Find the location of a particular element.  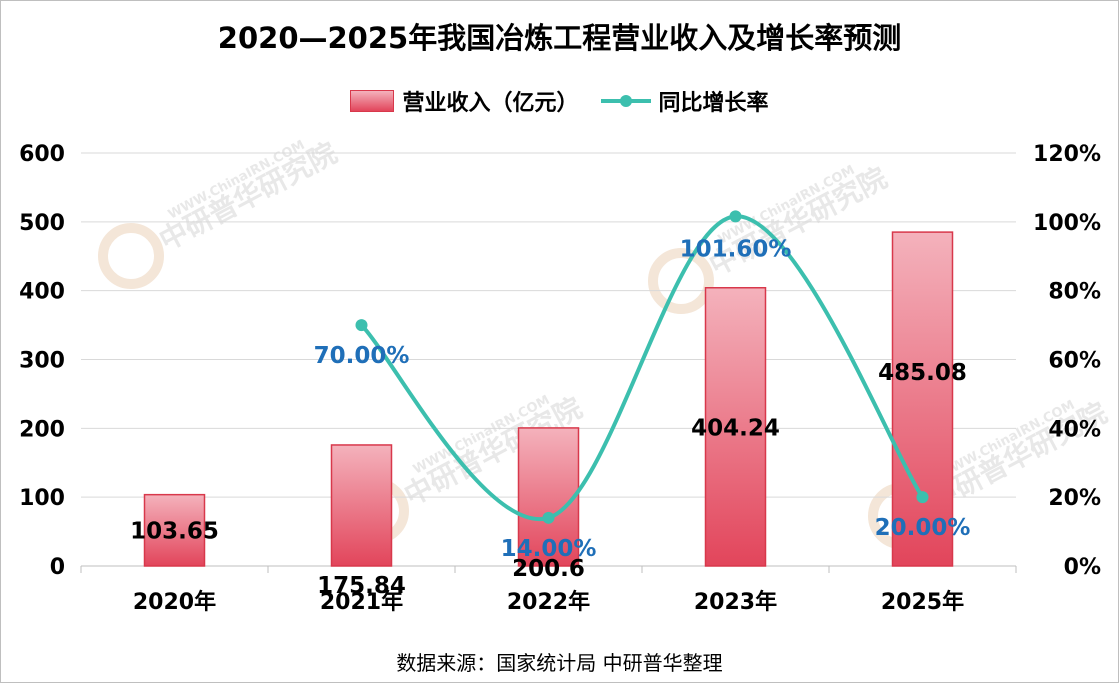

legend-item-revenue: 营业收入（亿元） is located at coordinates (464, 101).